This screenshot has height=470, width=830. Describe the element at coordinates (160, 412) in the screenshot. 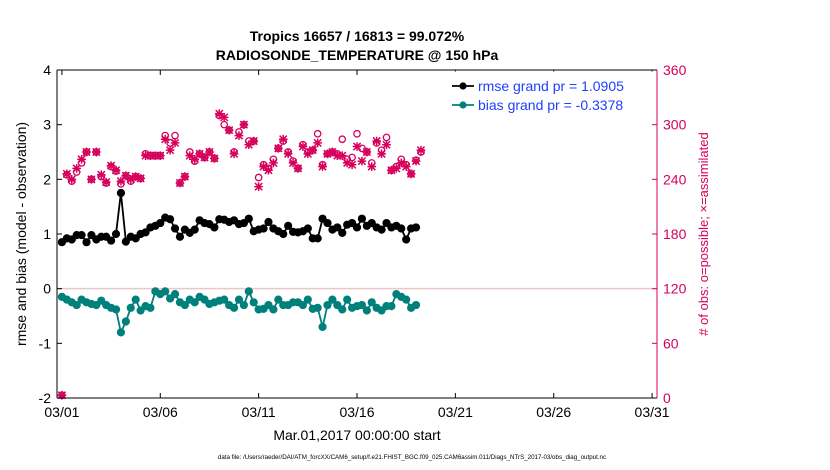

I see `x-tick-label: 03/06` at that location.